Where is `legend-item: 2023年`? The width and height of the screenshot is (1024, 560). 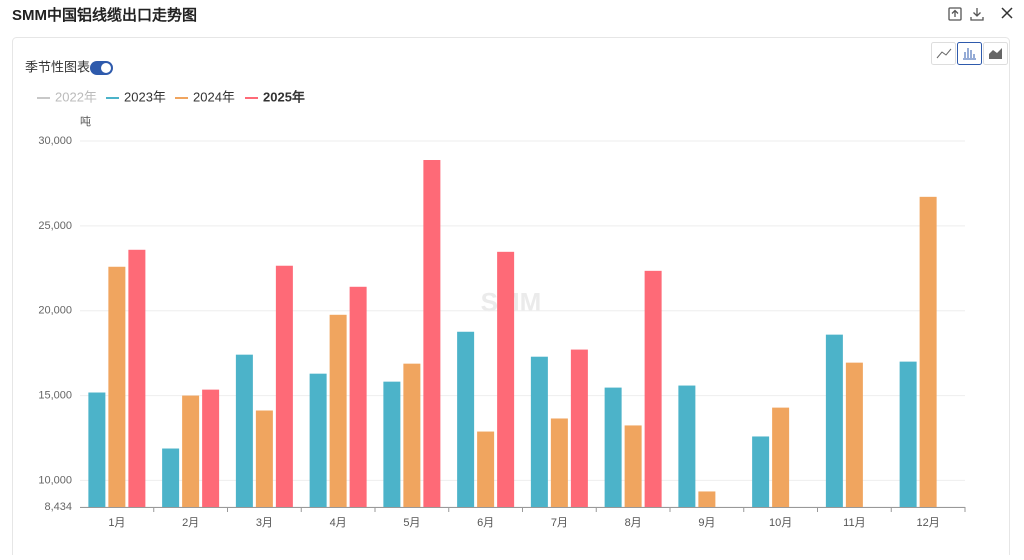
legend-item: 2023年 is located at coordinates (136, 96).